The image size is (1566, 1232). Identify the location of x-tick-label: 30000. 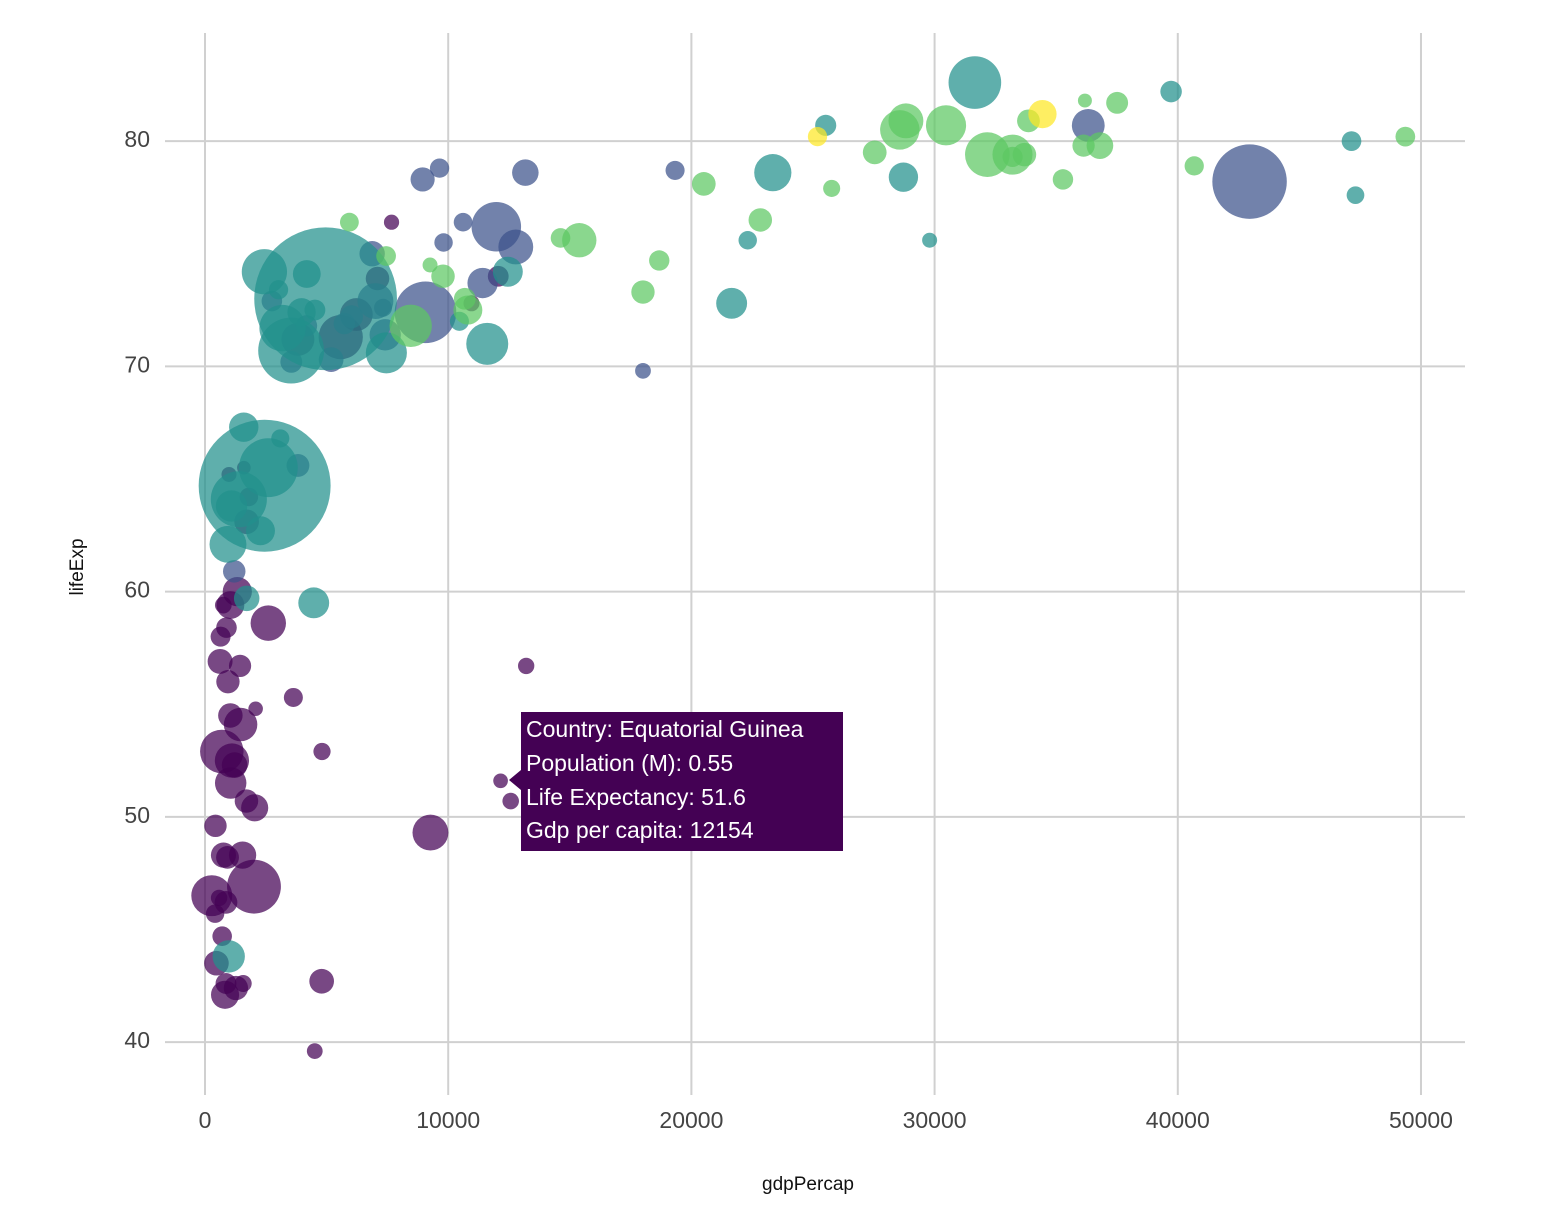
(935, 1120).